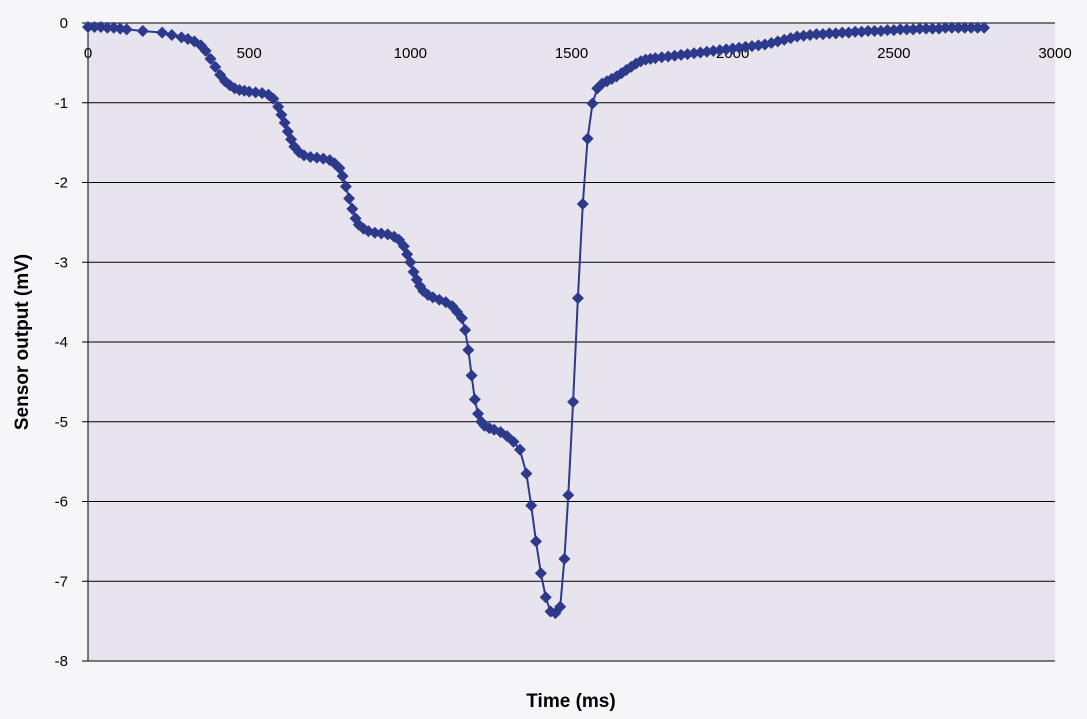  What do you see at coordinates (893, 53) in the screenshot?
I see `x-tick-label: 2500` at bounding box center [893, 53].